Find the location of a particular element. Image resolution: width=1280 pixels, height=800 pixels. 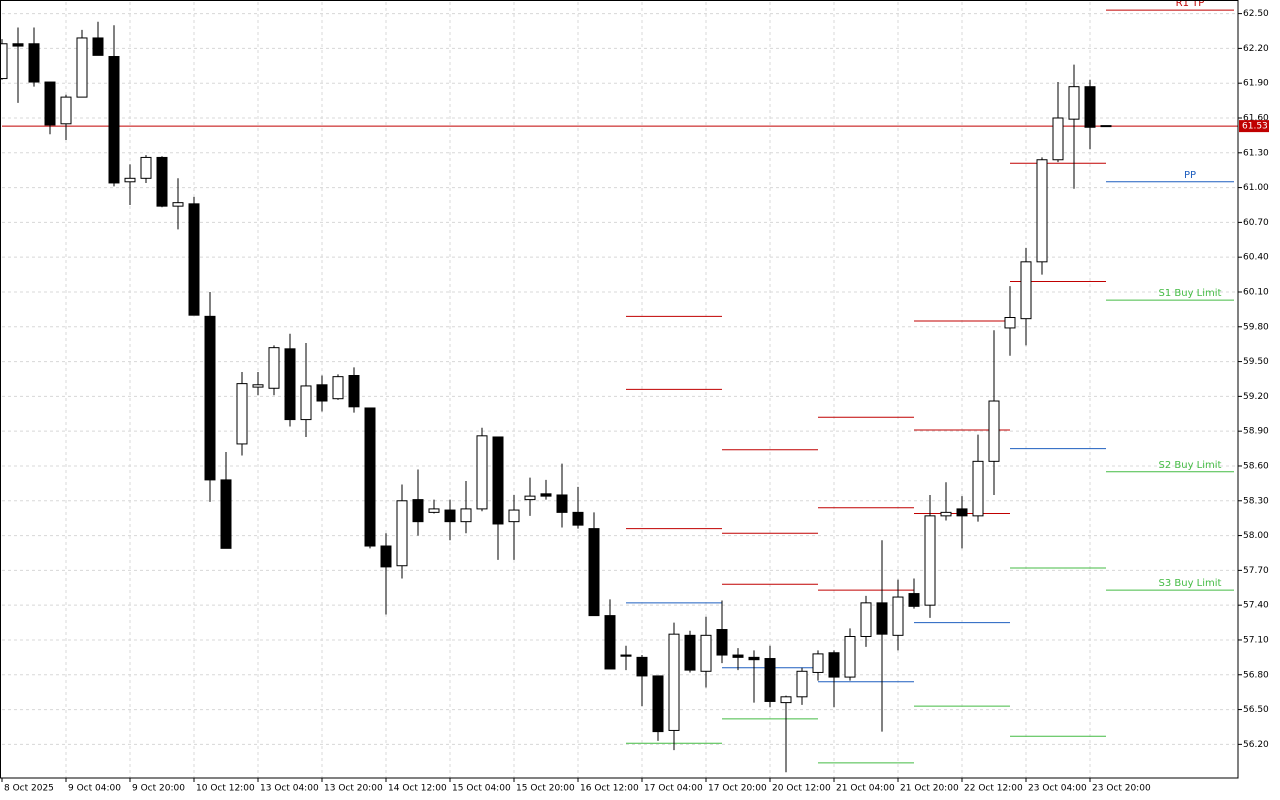

y-tick-label: 62.50 is located at coordinates (1256, 14).